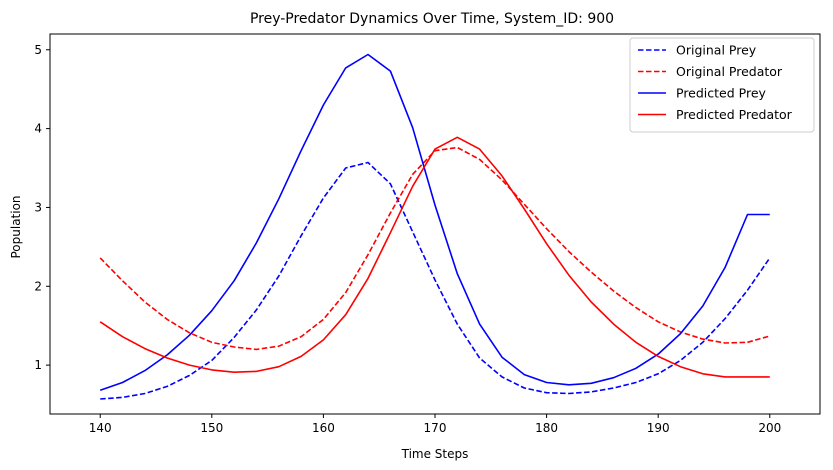 The image size is (833, 470). Describe the element at coordinates (721, 93) in the screenshot. I see `legend-label: Predicted Prey` at that location.